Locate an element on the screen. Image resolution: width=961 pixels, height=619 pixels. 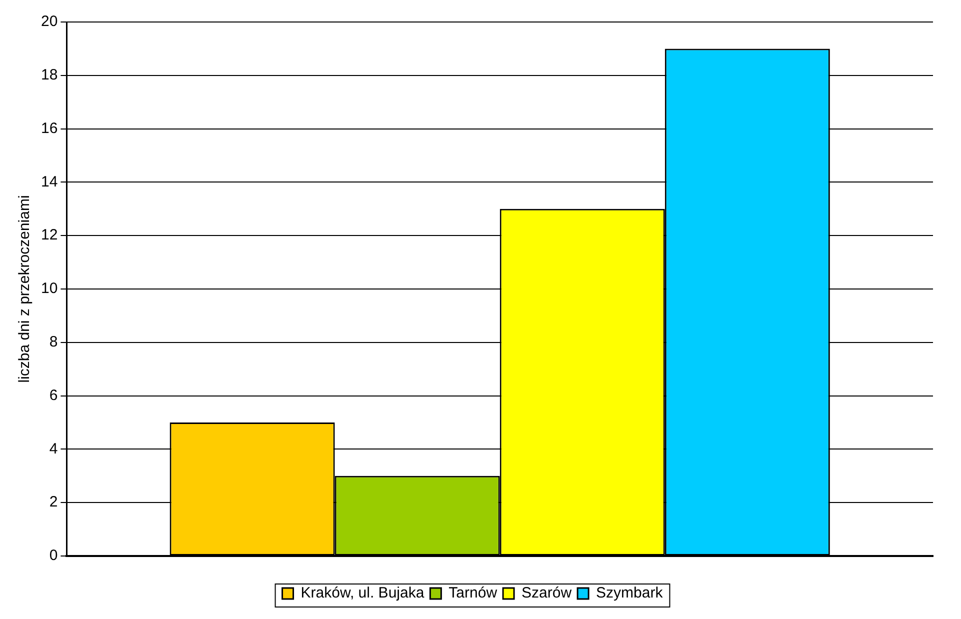
y-tick-label: 18 is located at coordinates (49, 75).